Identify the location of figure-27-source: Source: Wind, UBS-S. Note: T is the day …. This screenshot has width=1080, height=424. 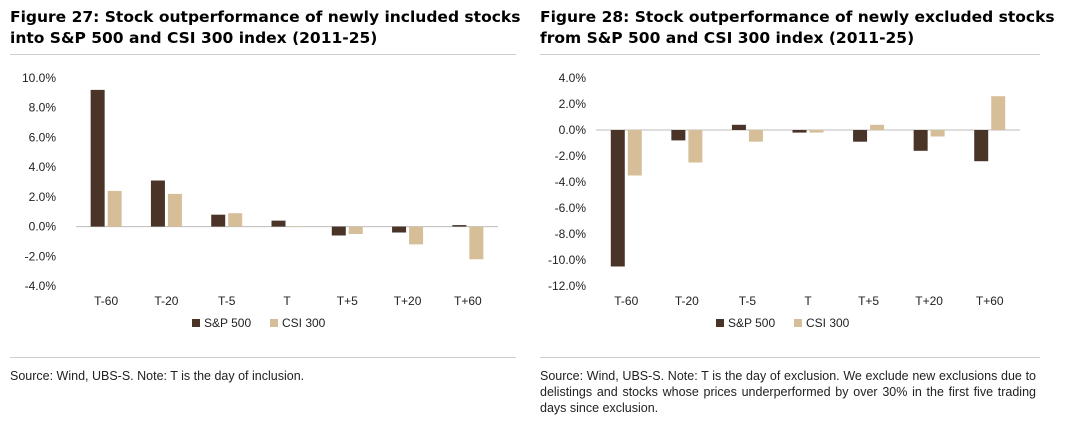
(157, 376).